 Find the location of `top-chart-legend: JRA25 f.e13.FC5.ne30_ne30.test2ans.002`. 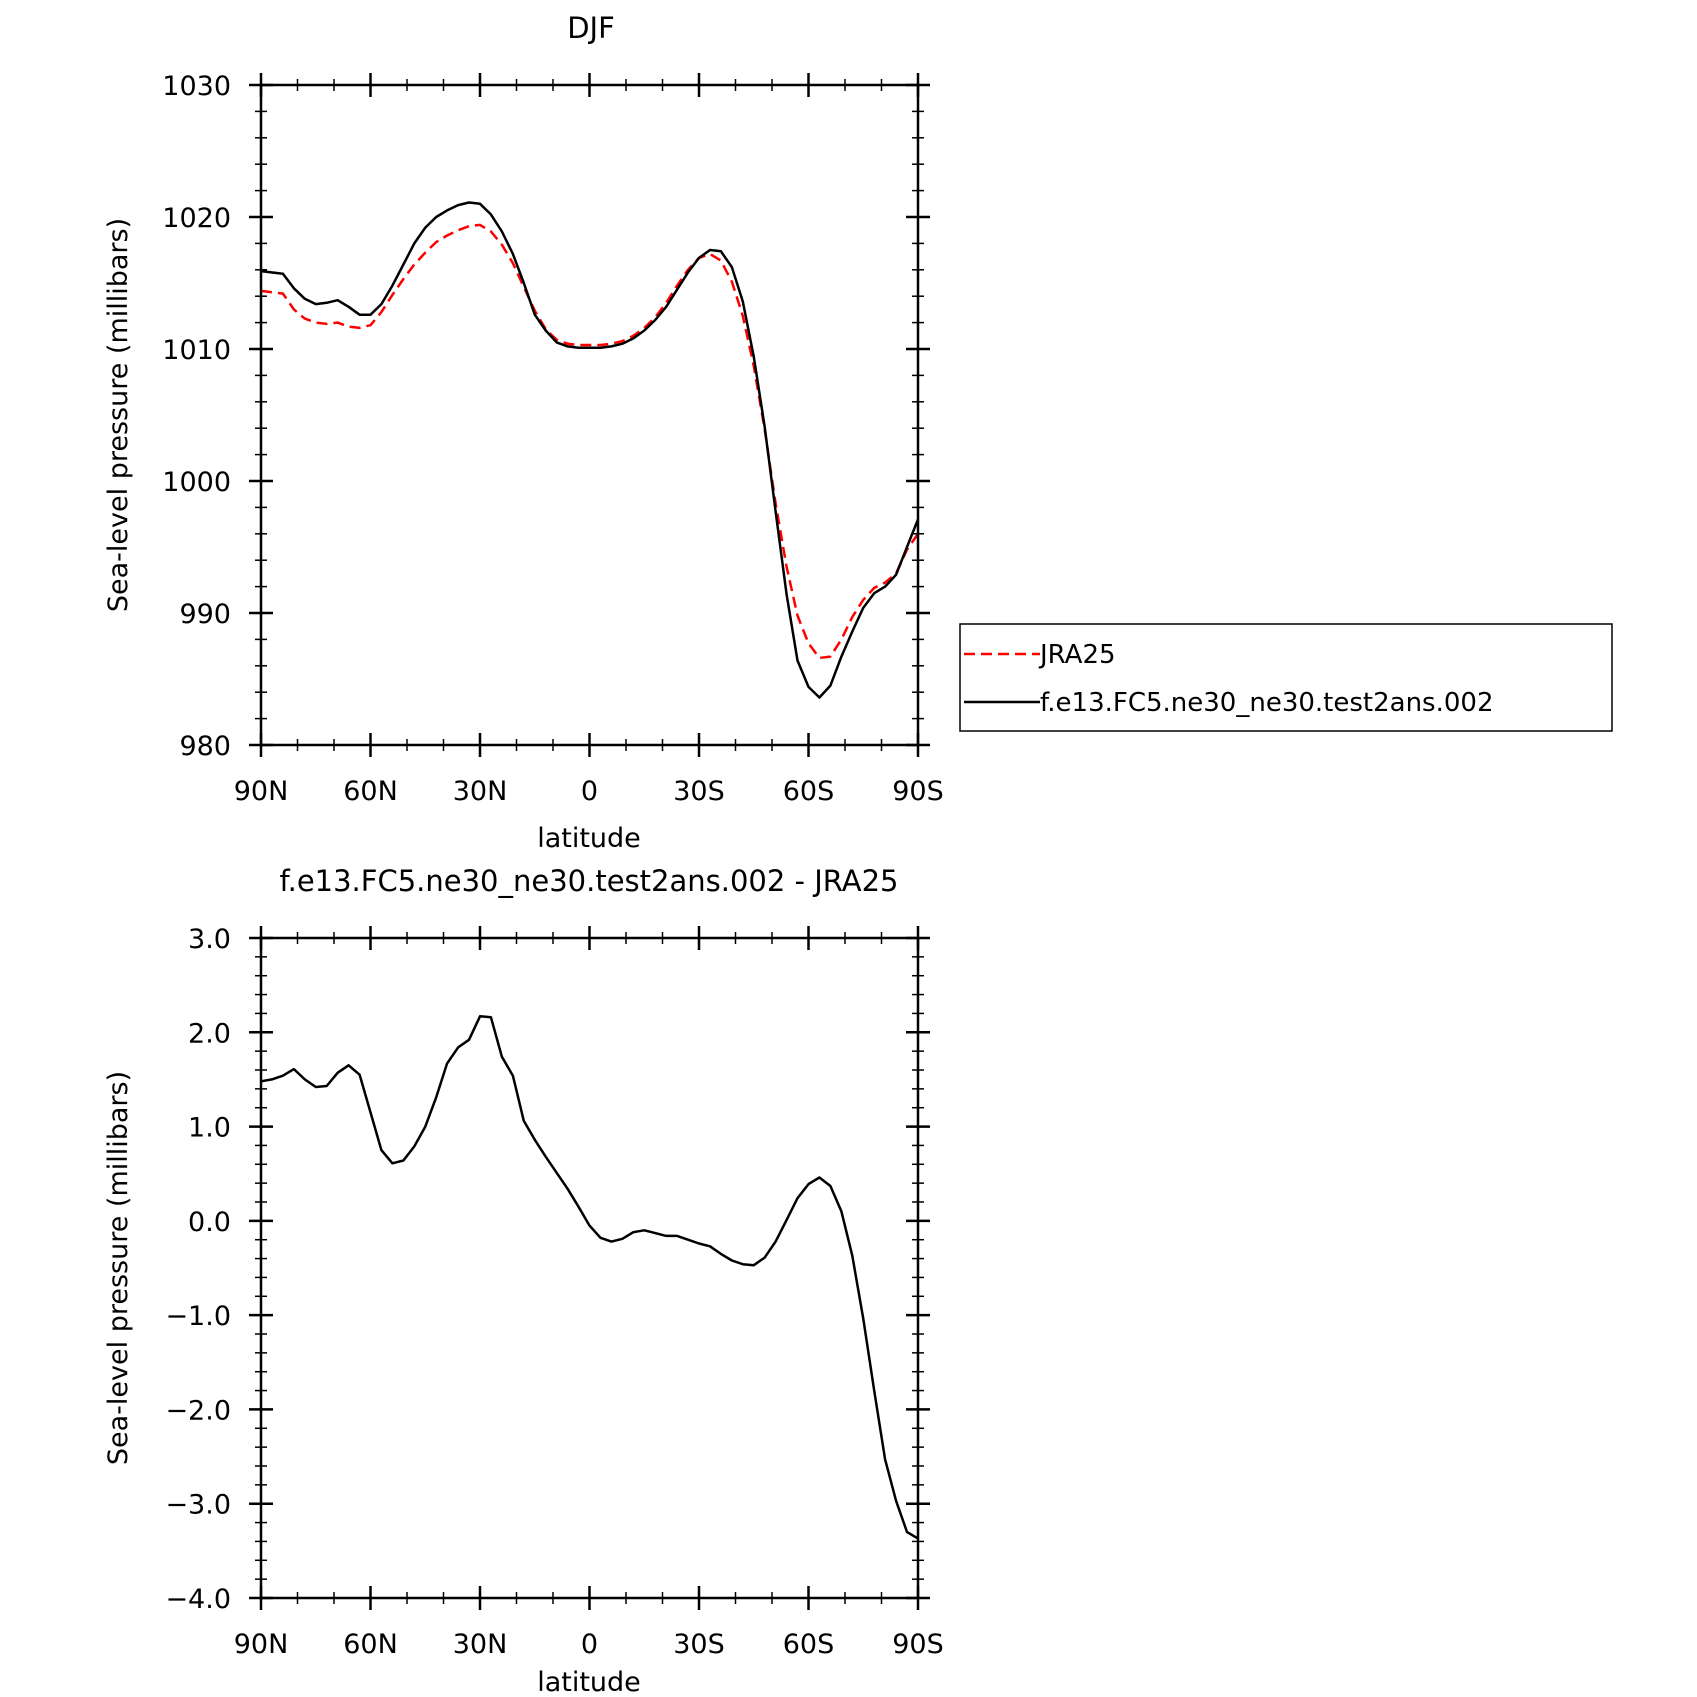

top-chart-legend: JRA25 f.e13.FC5.ne30_ne30.test2ans.002 is located at coordinates (1286, 677).